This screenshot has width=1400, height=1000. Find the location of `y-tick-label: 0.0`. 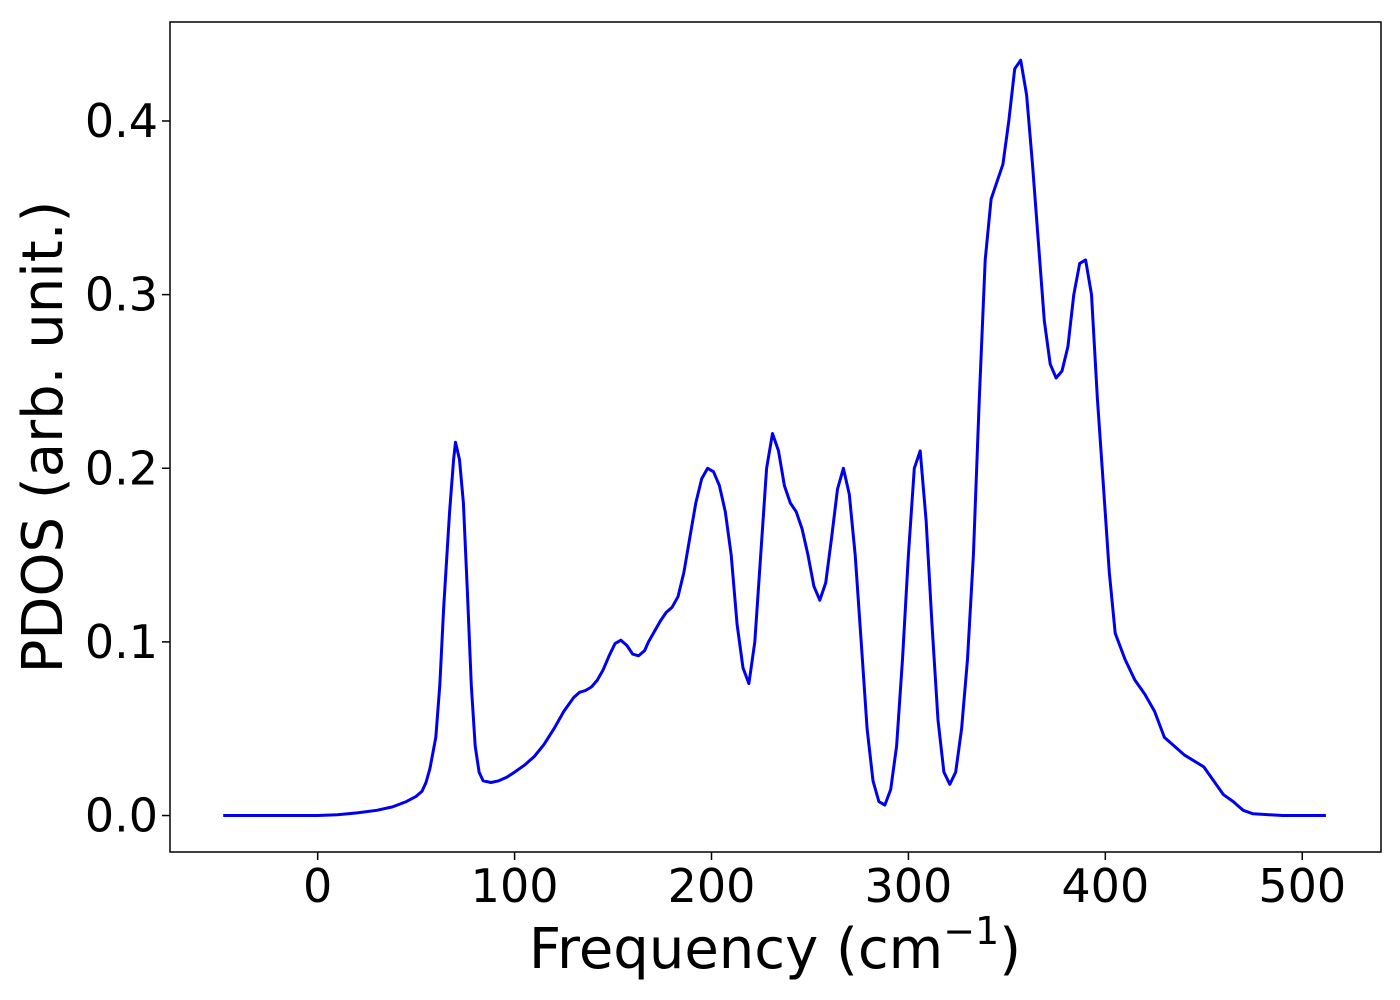

y-tick-label: 0.0 is located at coordinates (121, 816).